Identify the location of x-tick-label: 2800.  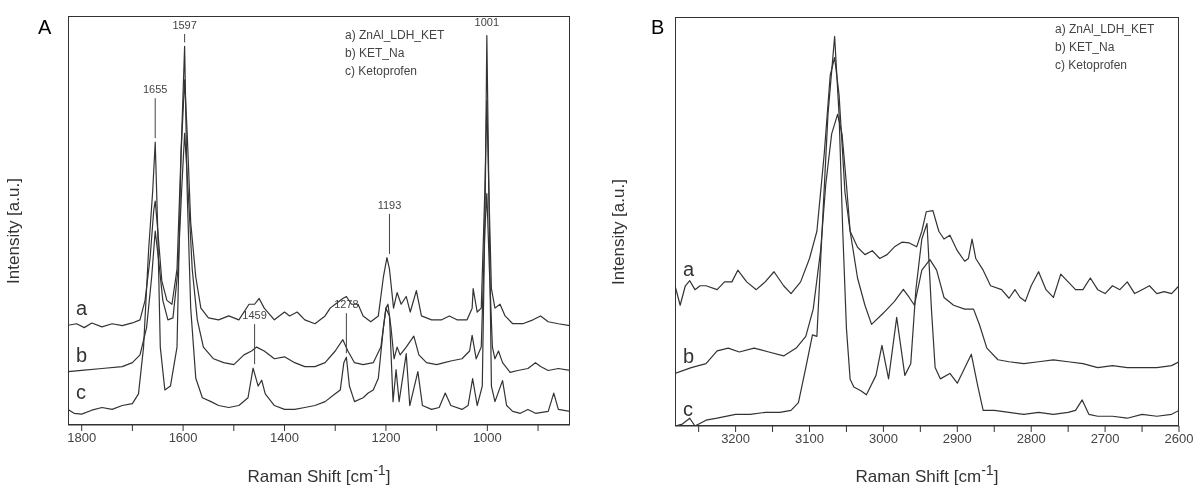
(1031, 439).